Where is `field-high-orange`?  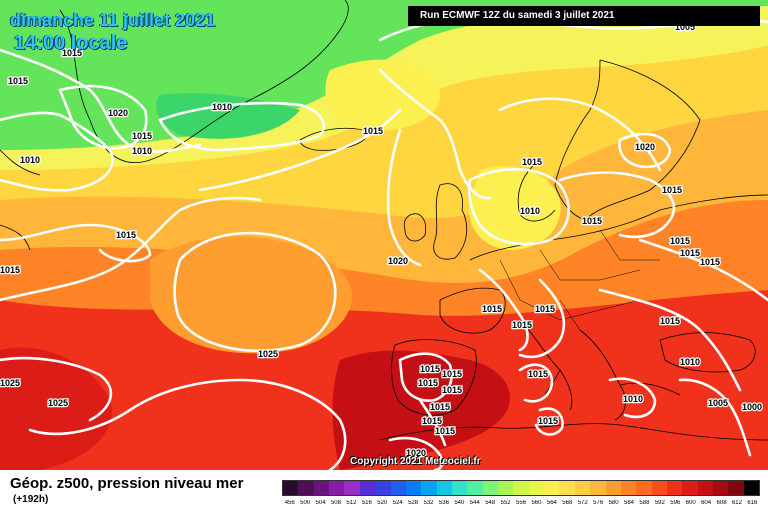 field-high-orange is located at coordinates (251, 295).